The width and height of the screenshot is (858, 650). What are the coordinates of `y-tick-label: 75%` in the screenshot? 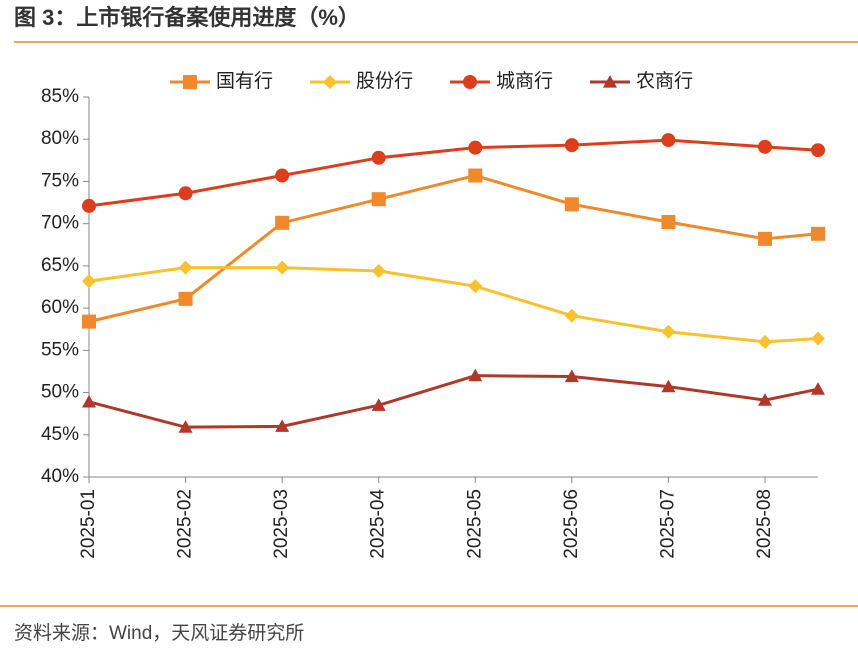 It's located at (60, 180).